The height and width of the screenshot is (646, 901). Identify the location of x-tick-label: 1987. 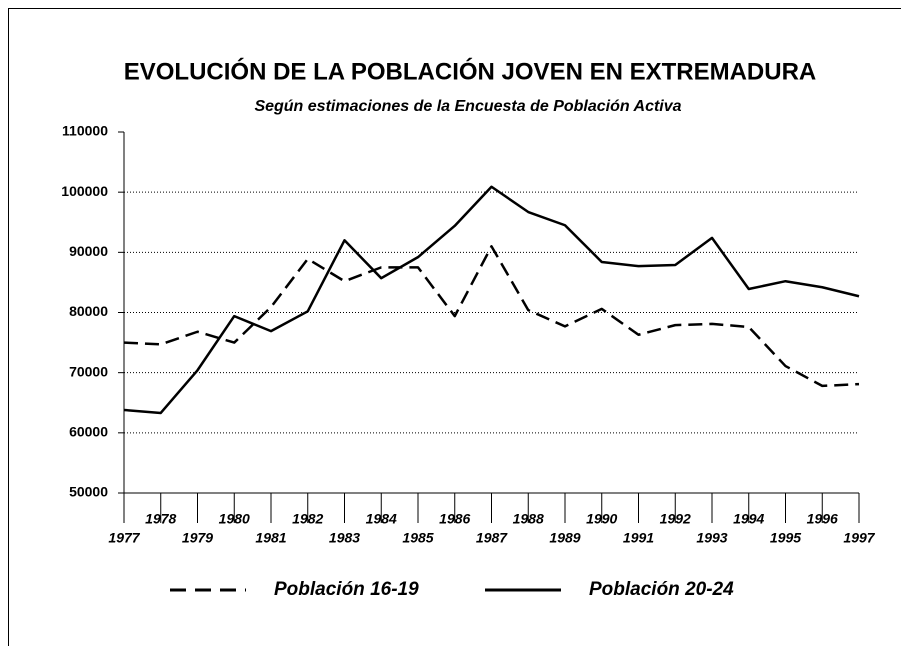
(492, 538).